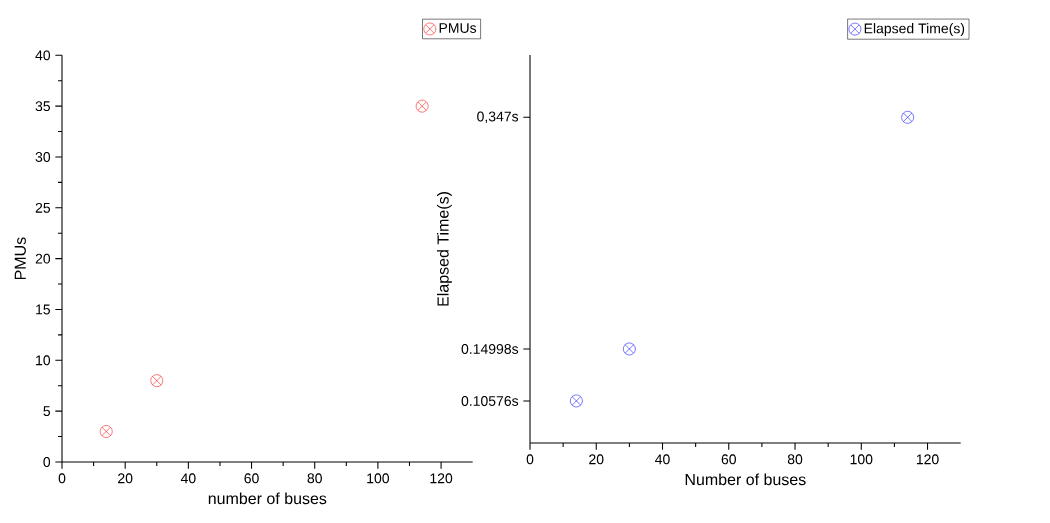 This screenshot has height=523, width=1050. Describe the element at coordinates (47, 411) in the screenshot. I see `y-tick-label: 5` at that location.